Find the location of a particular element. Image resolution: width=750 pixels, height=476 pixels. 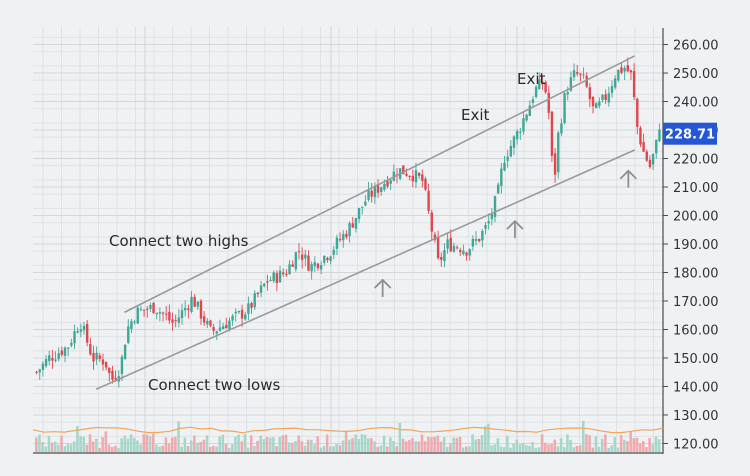

y-tick-label: 220.00 is located at coordinates (696, 160).